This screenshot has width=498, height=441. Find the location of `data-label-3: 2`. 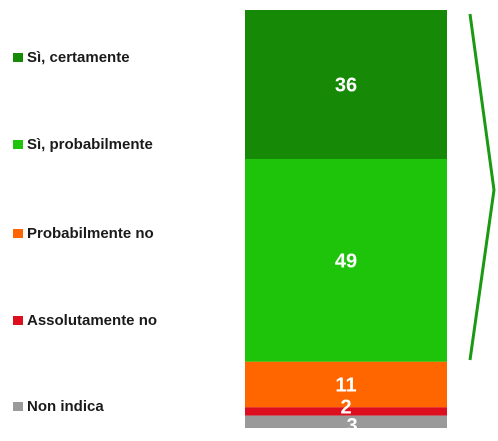

data-label-3: 2 is located at coordinates (345, 407).